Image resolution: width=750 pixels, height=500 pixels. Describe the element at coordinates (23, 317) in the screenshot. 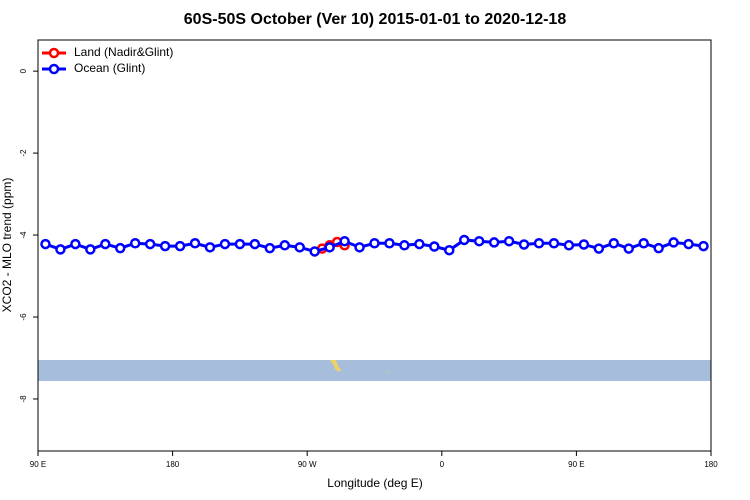

I see `y-tick-label: -6` at that location.